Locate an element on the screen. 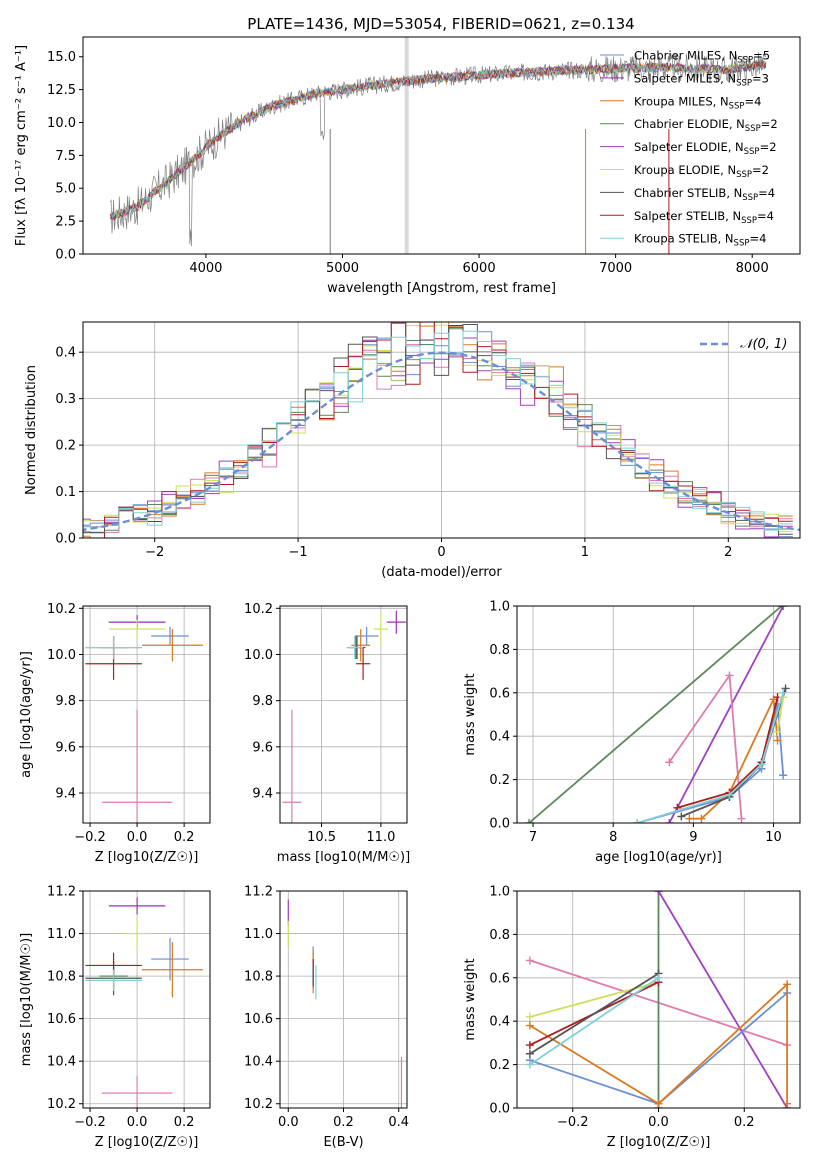 Image resolution: width=819 pixels, height=1170 pixels. x-axis-label: (data-model)/error is located at coordinates (441, 572).